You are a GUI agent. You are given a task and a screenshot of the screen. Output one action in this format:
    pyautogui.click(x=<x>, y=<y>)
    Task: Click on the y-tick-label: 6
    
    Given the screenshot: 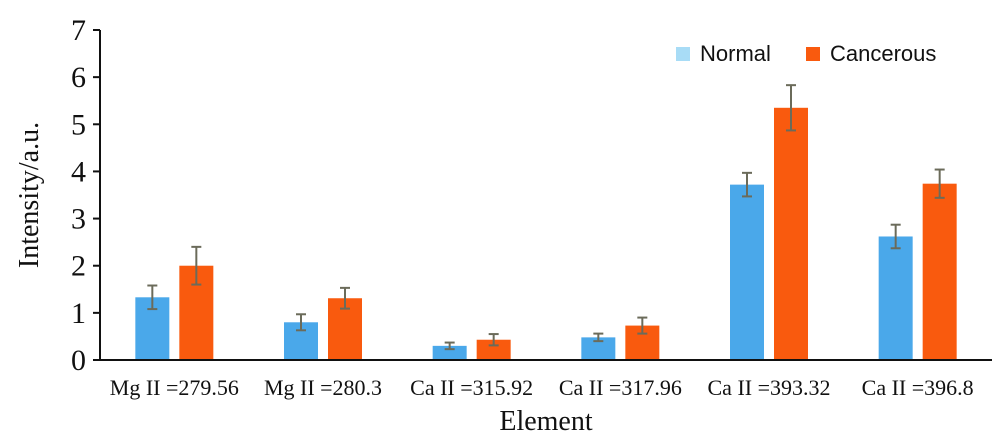 What is the action you would take?
    pyautogui.click(x=78, y=77)
    